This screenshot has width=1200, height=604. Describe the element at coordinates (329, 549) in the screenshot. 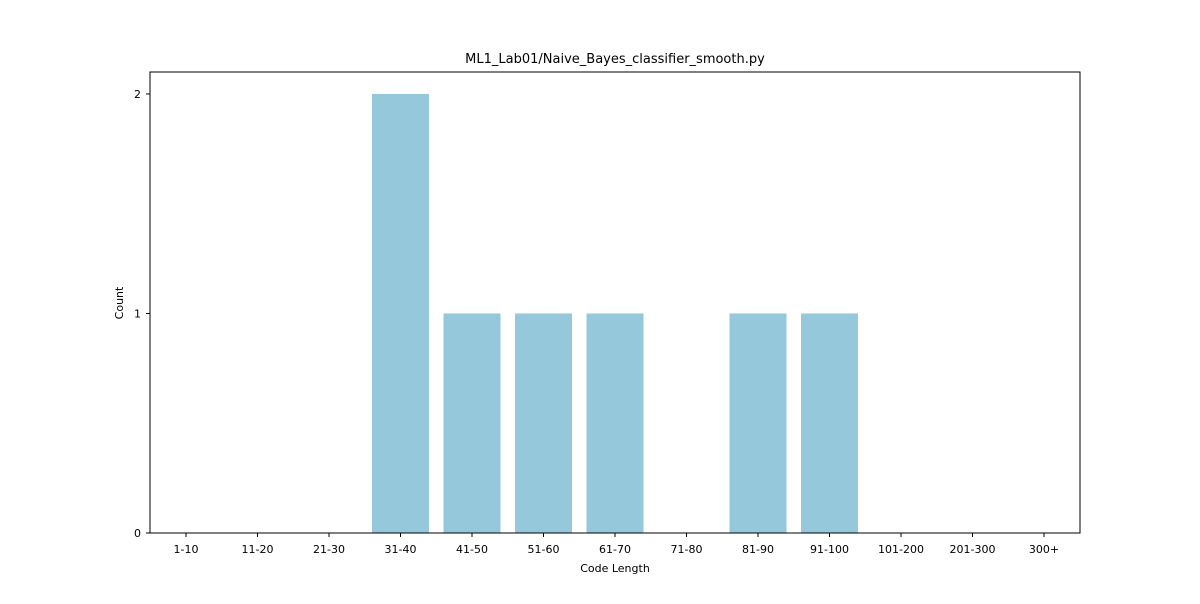

I see `x-tick-label: 21-30` at that location.